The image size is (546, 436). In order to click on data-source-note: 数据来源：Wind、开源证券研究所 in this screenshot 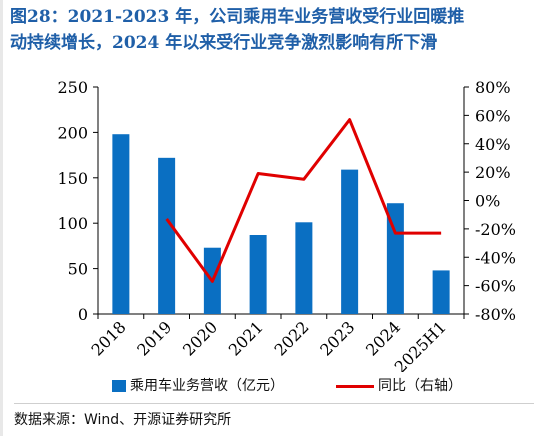, I will do `click(123, 420)`.